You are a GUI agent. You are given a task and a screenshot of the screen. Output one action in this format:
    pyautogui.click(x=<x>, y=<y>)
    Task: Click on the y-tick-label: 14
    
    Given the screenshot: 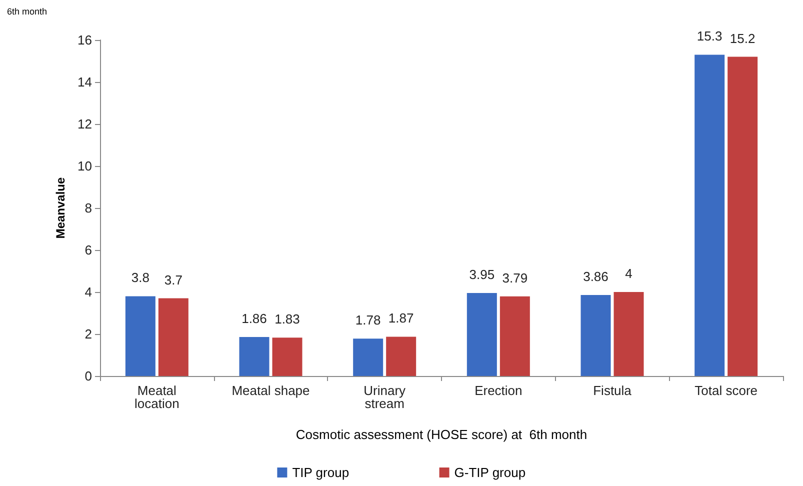 What is the action you would take?
    pyautogui.click(x=85, y=82)
    